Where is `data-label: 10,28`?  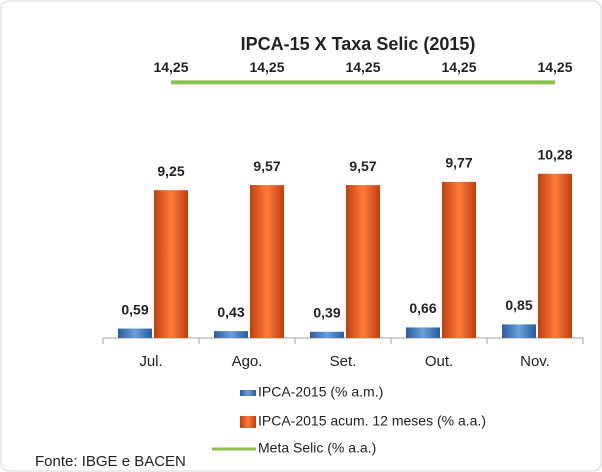
data-label: 10,28 is located at coordinates (554, 154).